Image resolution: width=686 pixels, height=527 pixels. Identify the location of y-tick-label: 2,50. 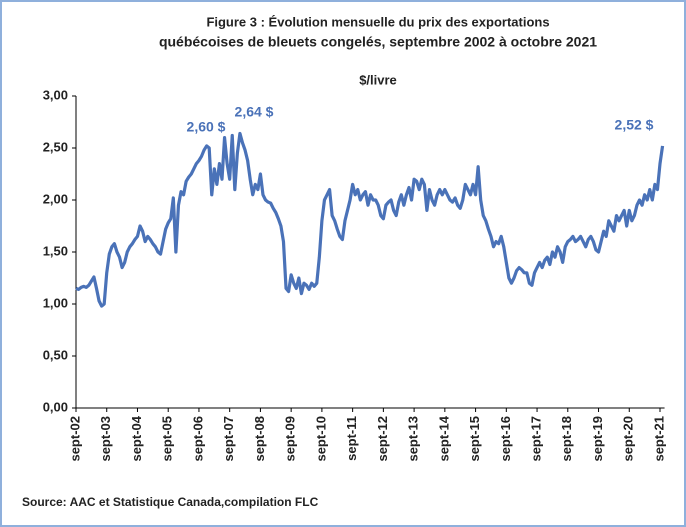
(55, 146).